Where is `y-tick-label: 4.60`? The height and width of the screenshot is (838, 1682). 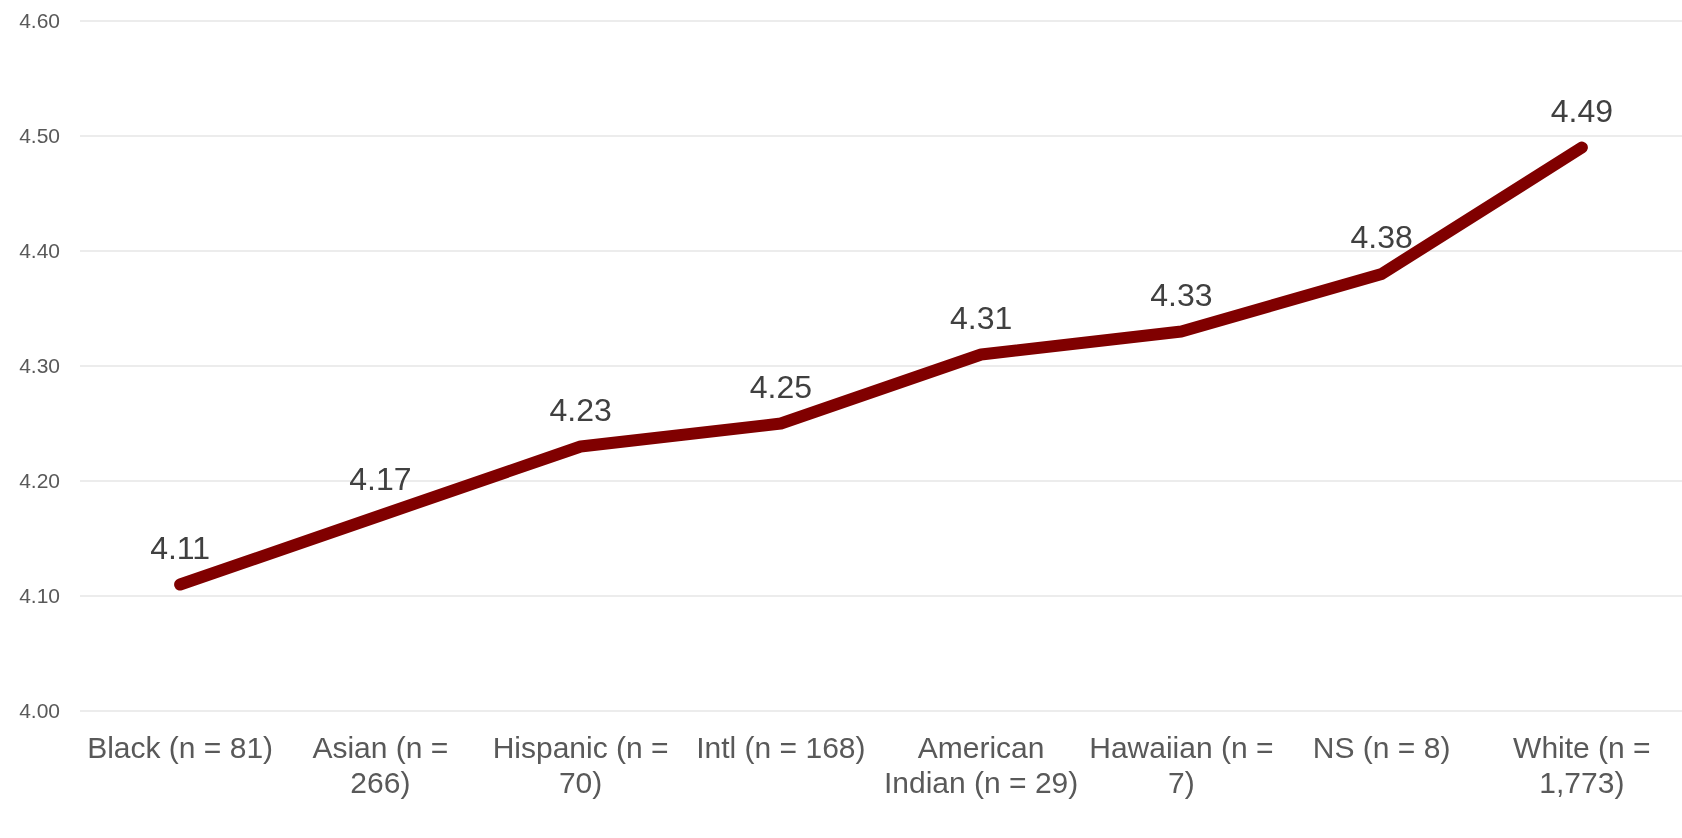 y-tick-label: 4.60 is located at coordinates (39, 21).